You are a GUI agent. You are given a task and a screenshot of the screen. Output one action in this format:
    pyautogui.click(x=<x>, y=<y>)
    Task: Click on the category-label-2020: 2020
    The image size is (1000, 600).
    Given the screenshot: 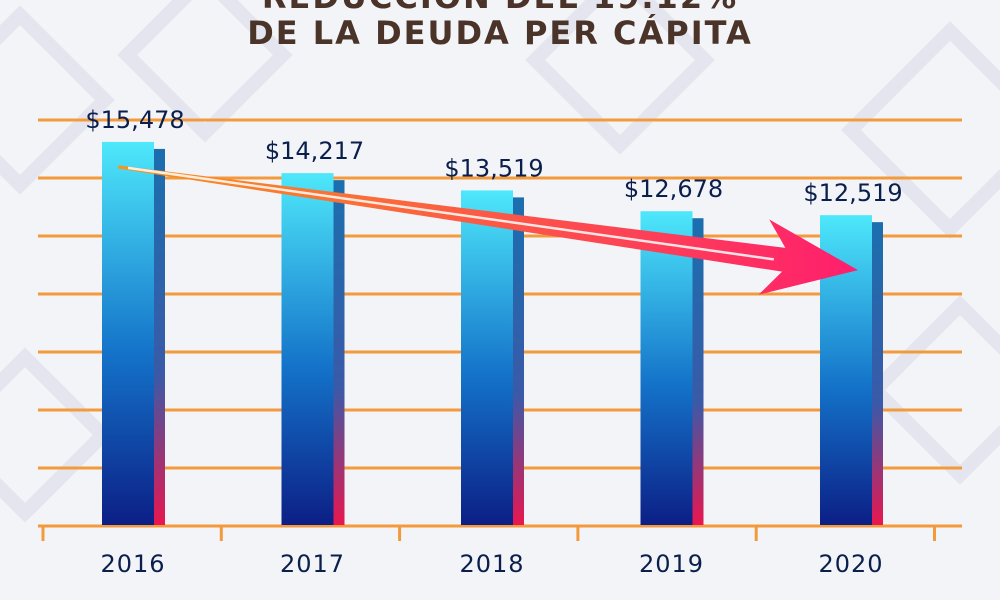 What is the action you would take?
    pyautogui.click(x=850, y=564)
    